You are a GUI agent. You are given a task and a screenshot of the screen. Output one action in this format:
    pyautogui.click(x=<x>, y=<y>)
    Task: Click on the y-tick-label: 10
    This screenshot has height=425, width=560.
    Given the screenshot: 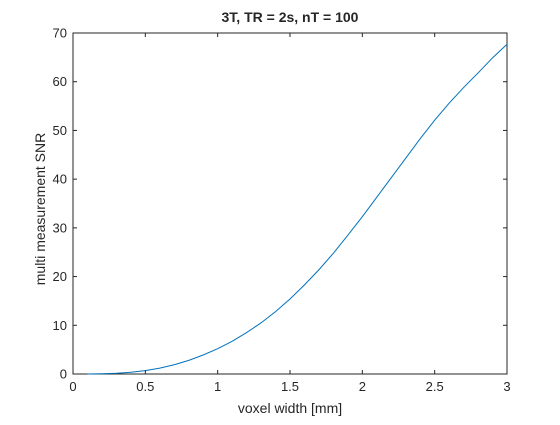 What is the action you would take?
    pyautogui.click(x=60, y=325)
    